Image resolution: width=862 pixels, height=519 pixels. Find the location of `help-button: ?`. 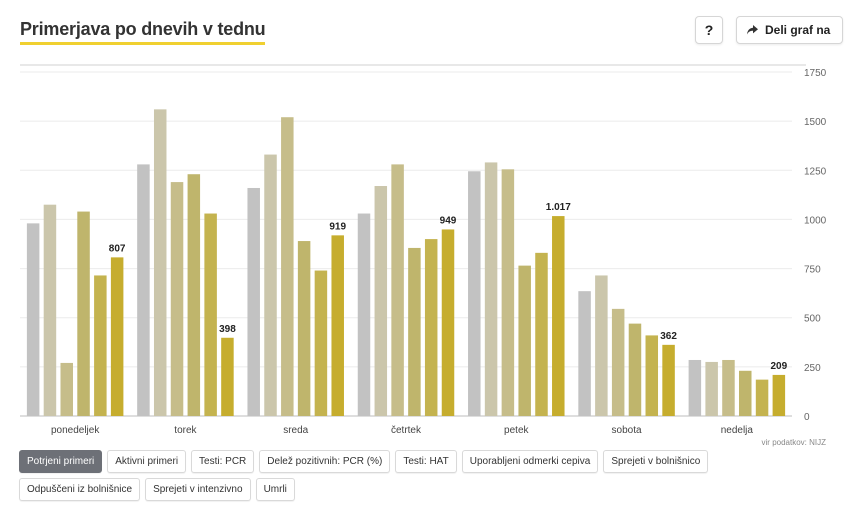

help-button: ? is located at coordinates (709, 30).